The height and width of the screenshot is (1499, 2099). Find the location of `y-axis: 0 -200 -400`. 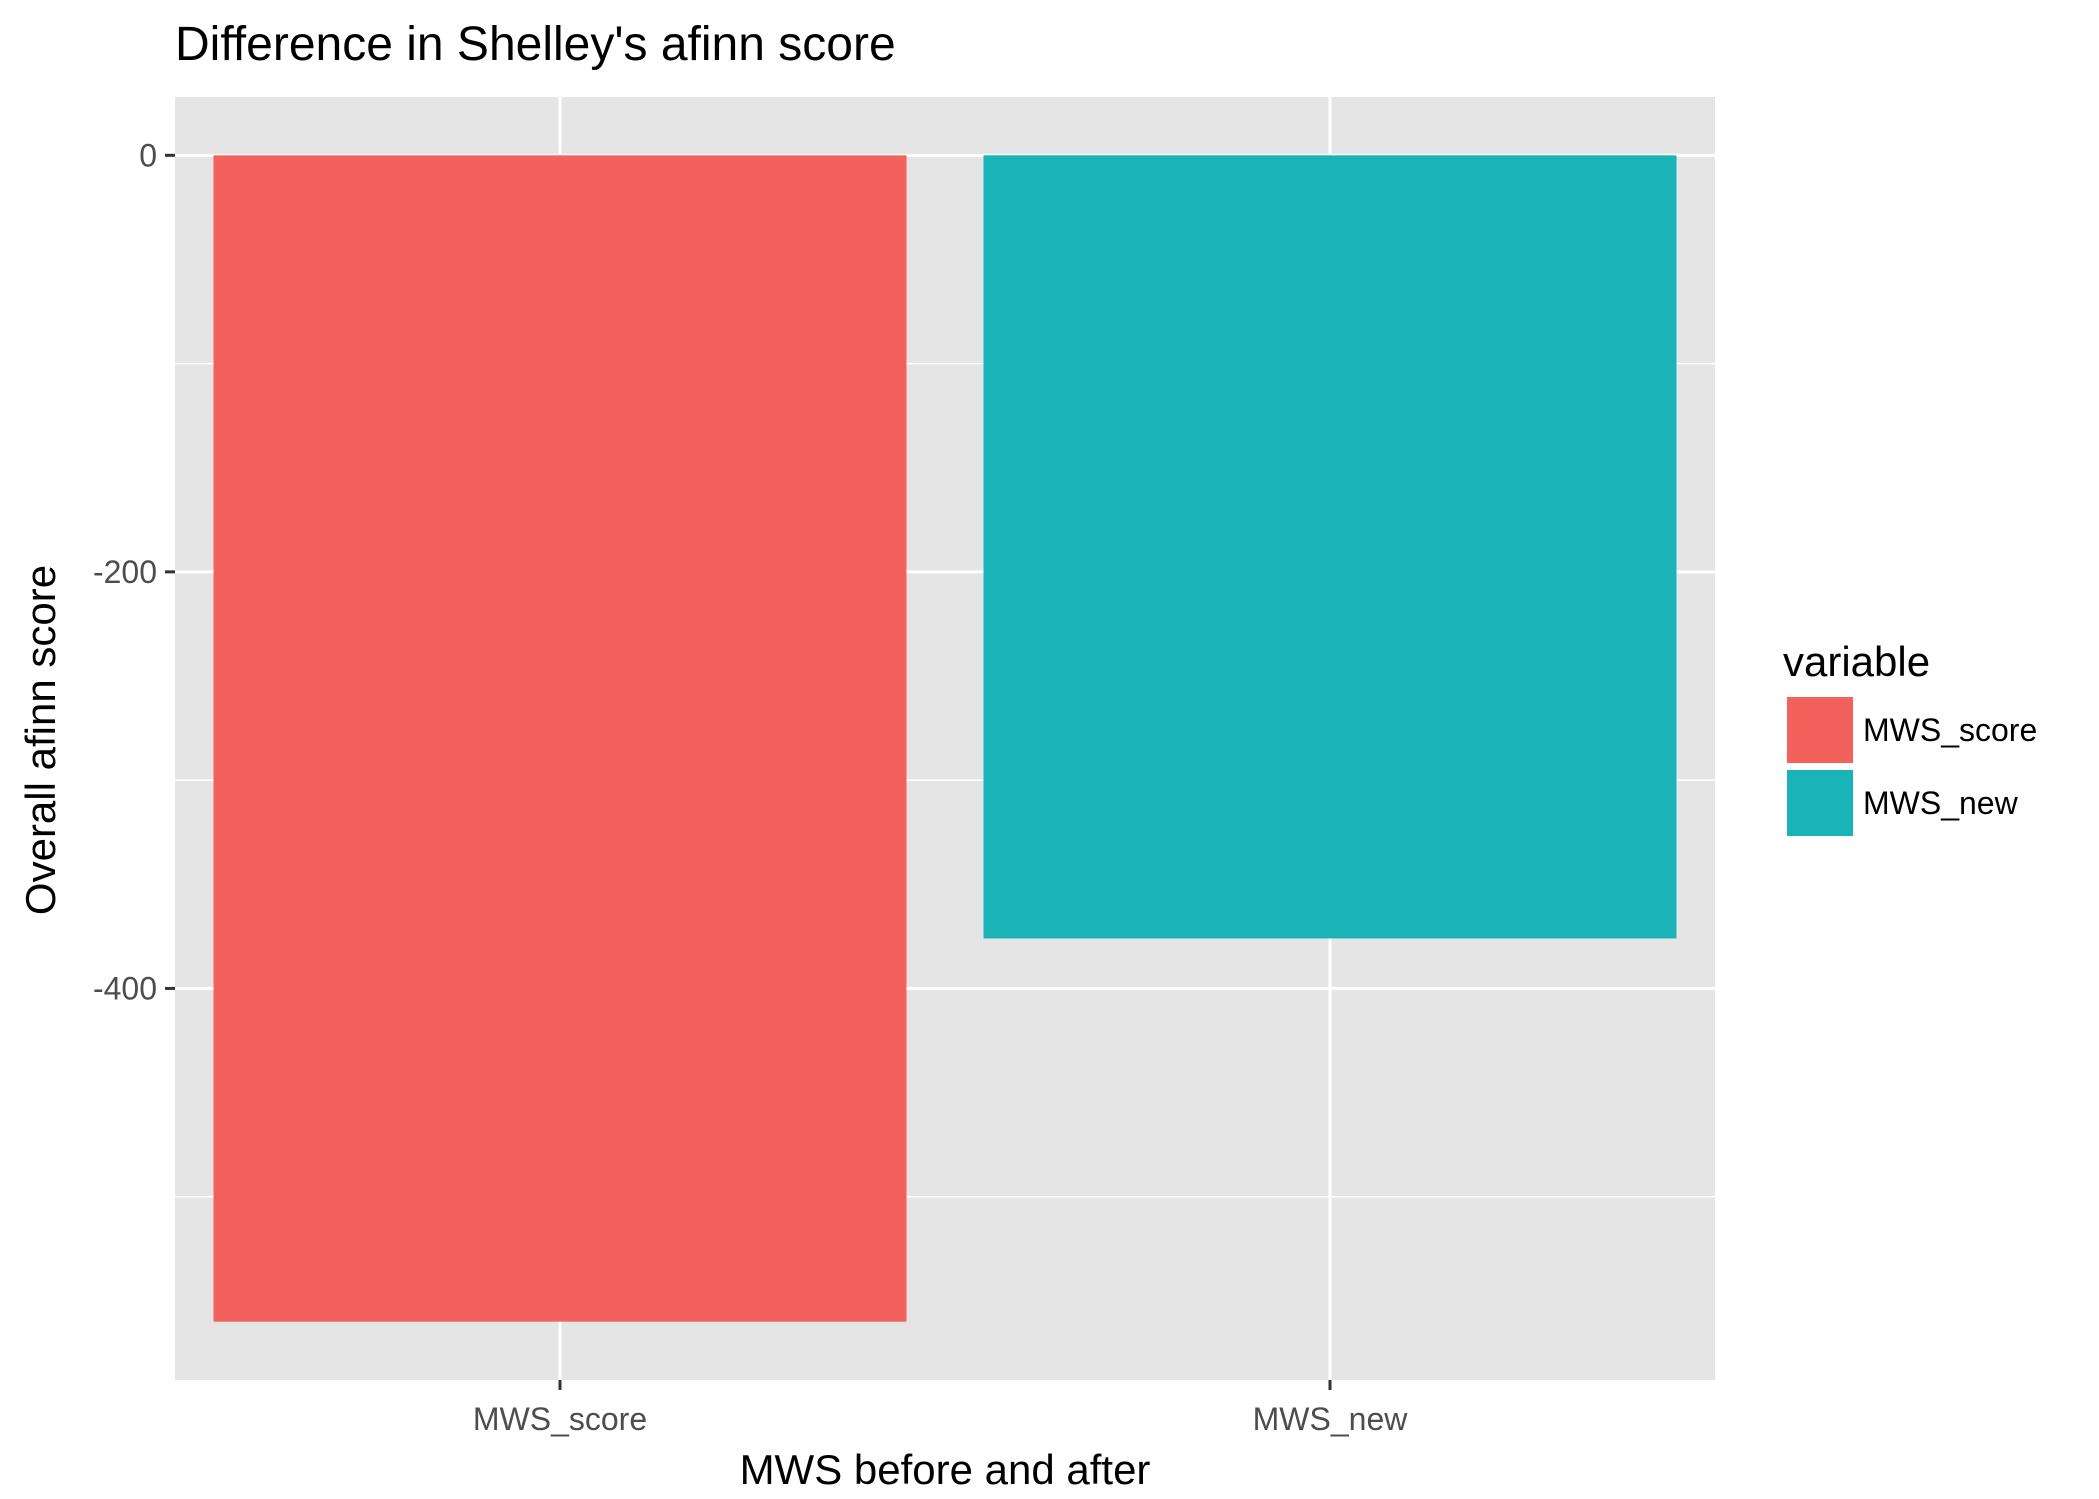

y-axis: 0 -200 -400 is located at coordinates (134, 571).